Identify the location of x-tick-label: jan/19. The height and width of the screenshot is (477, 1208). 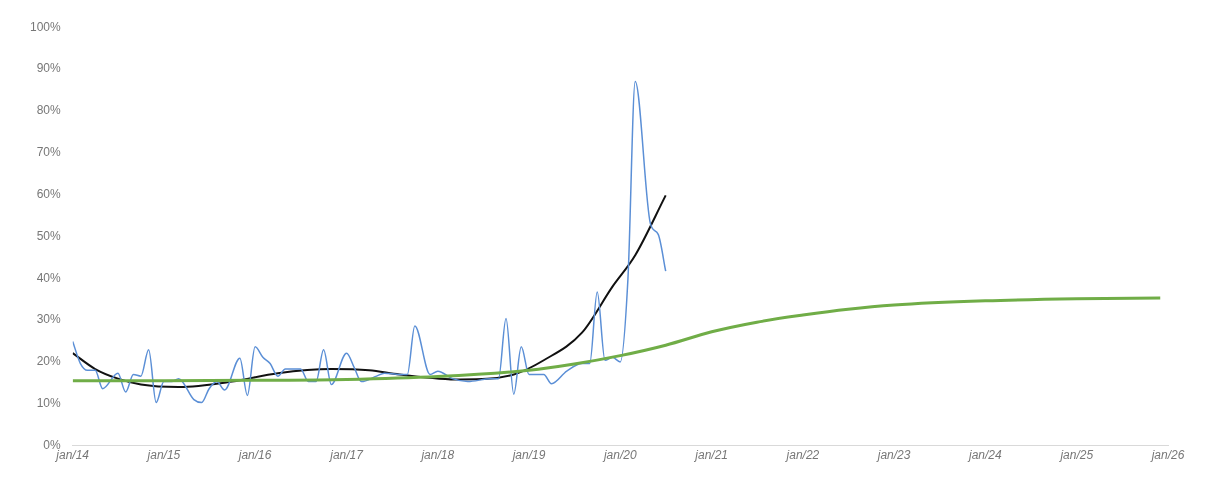
(528, 455).